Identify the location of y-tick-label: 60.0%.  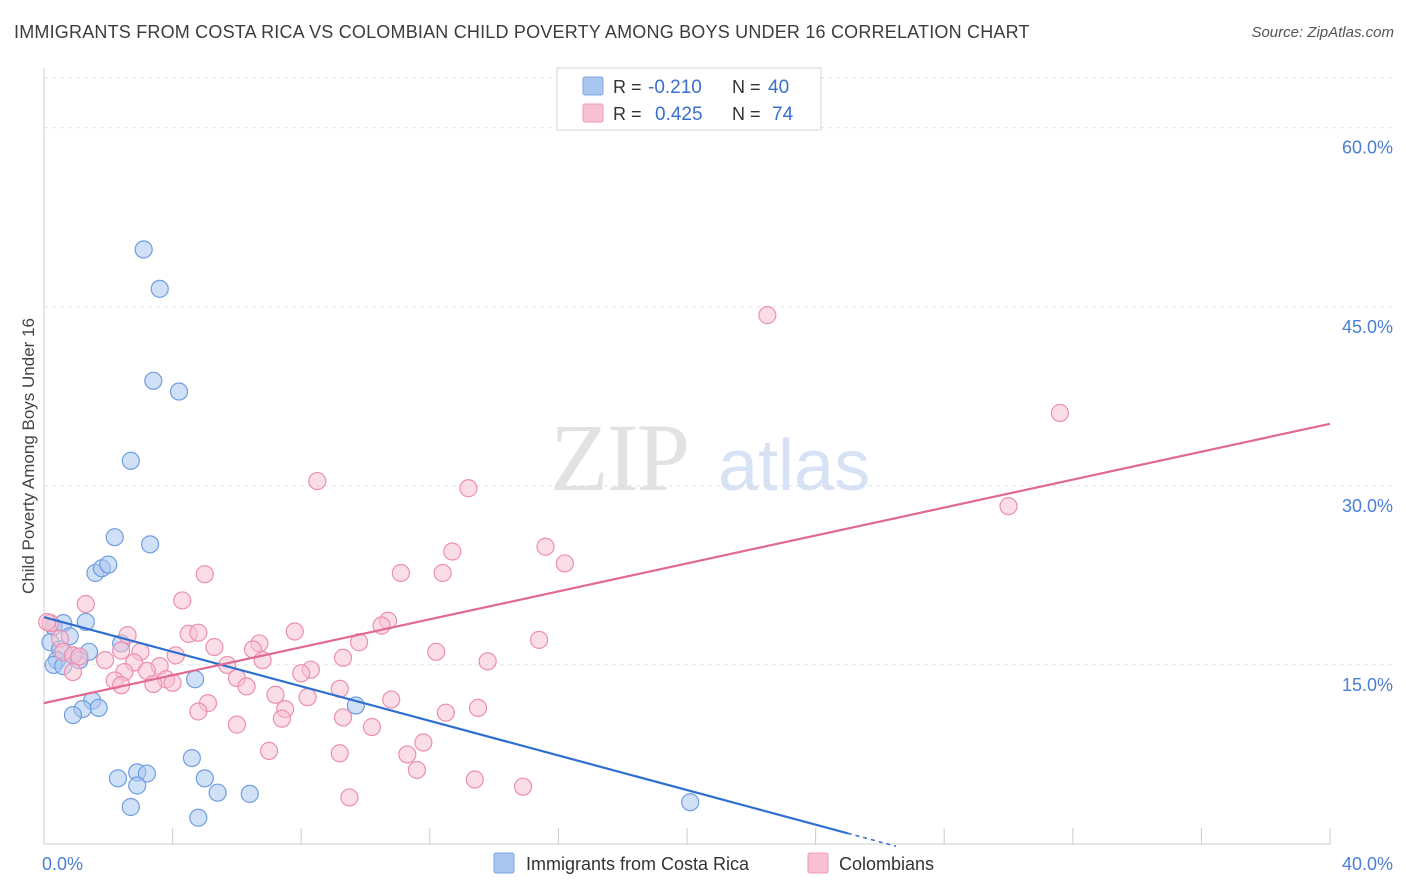
(1367, 148).